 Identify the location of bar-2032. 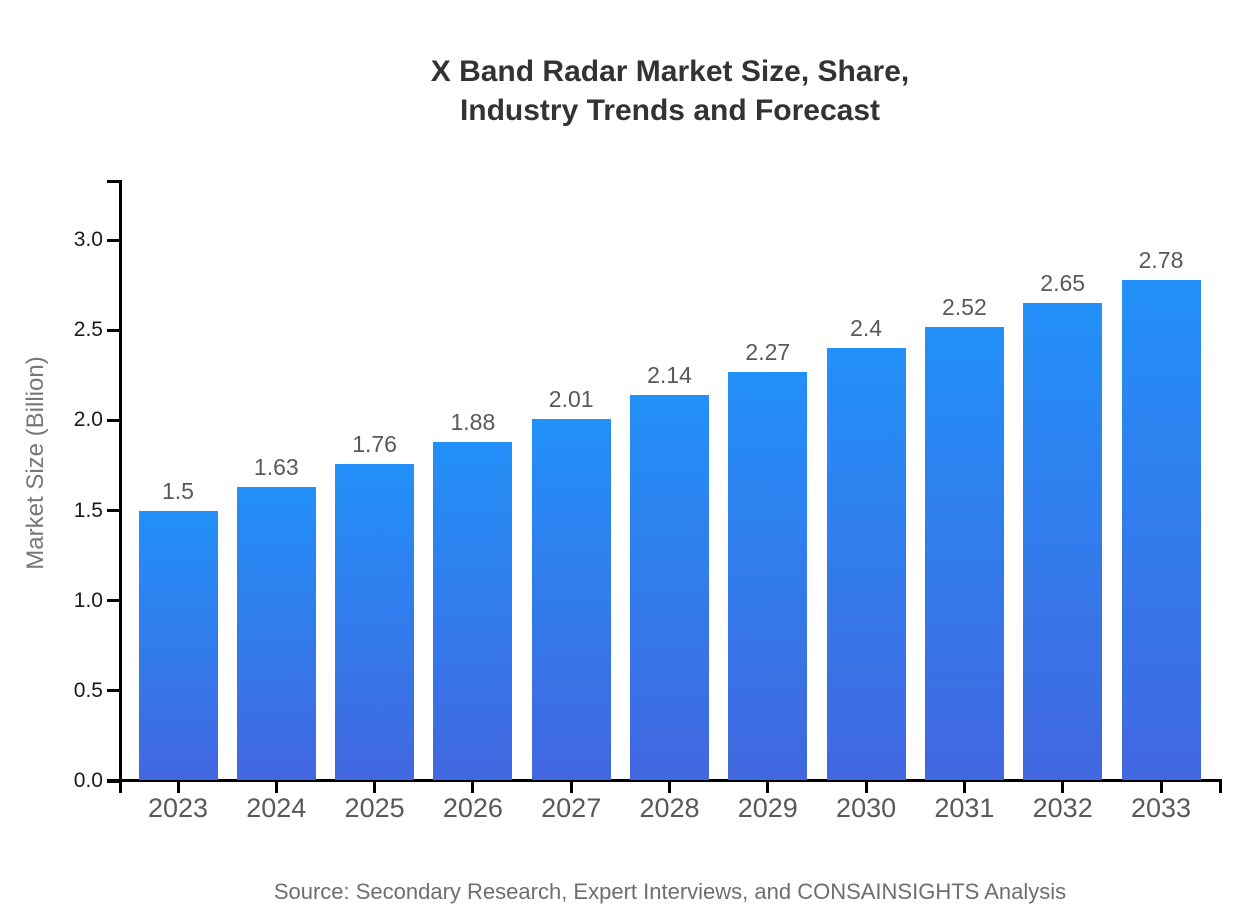
(1063, 541).